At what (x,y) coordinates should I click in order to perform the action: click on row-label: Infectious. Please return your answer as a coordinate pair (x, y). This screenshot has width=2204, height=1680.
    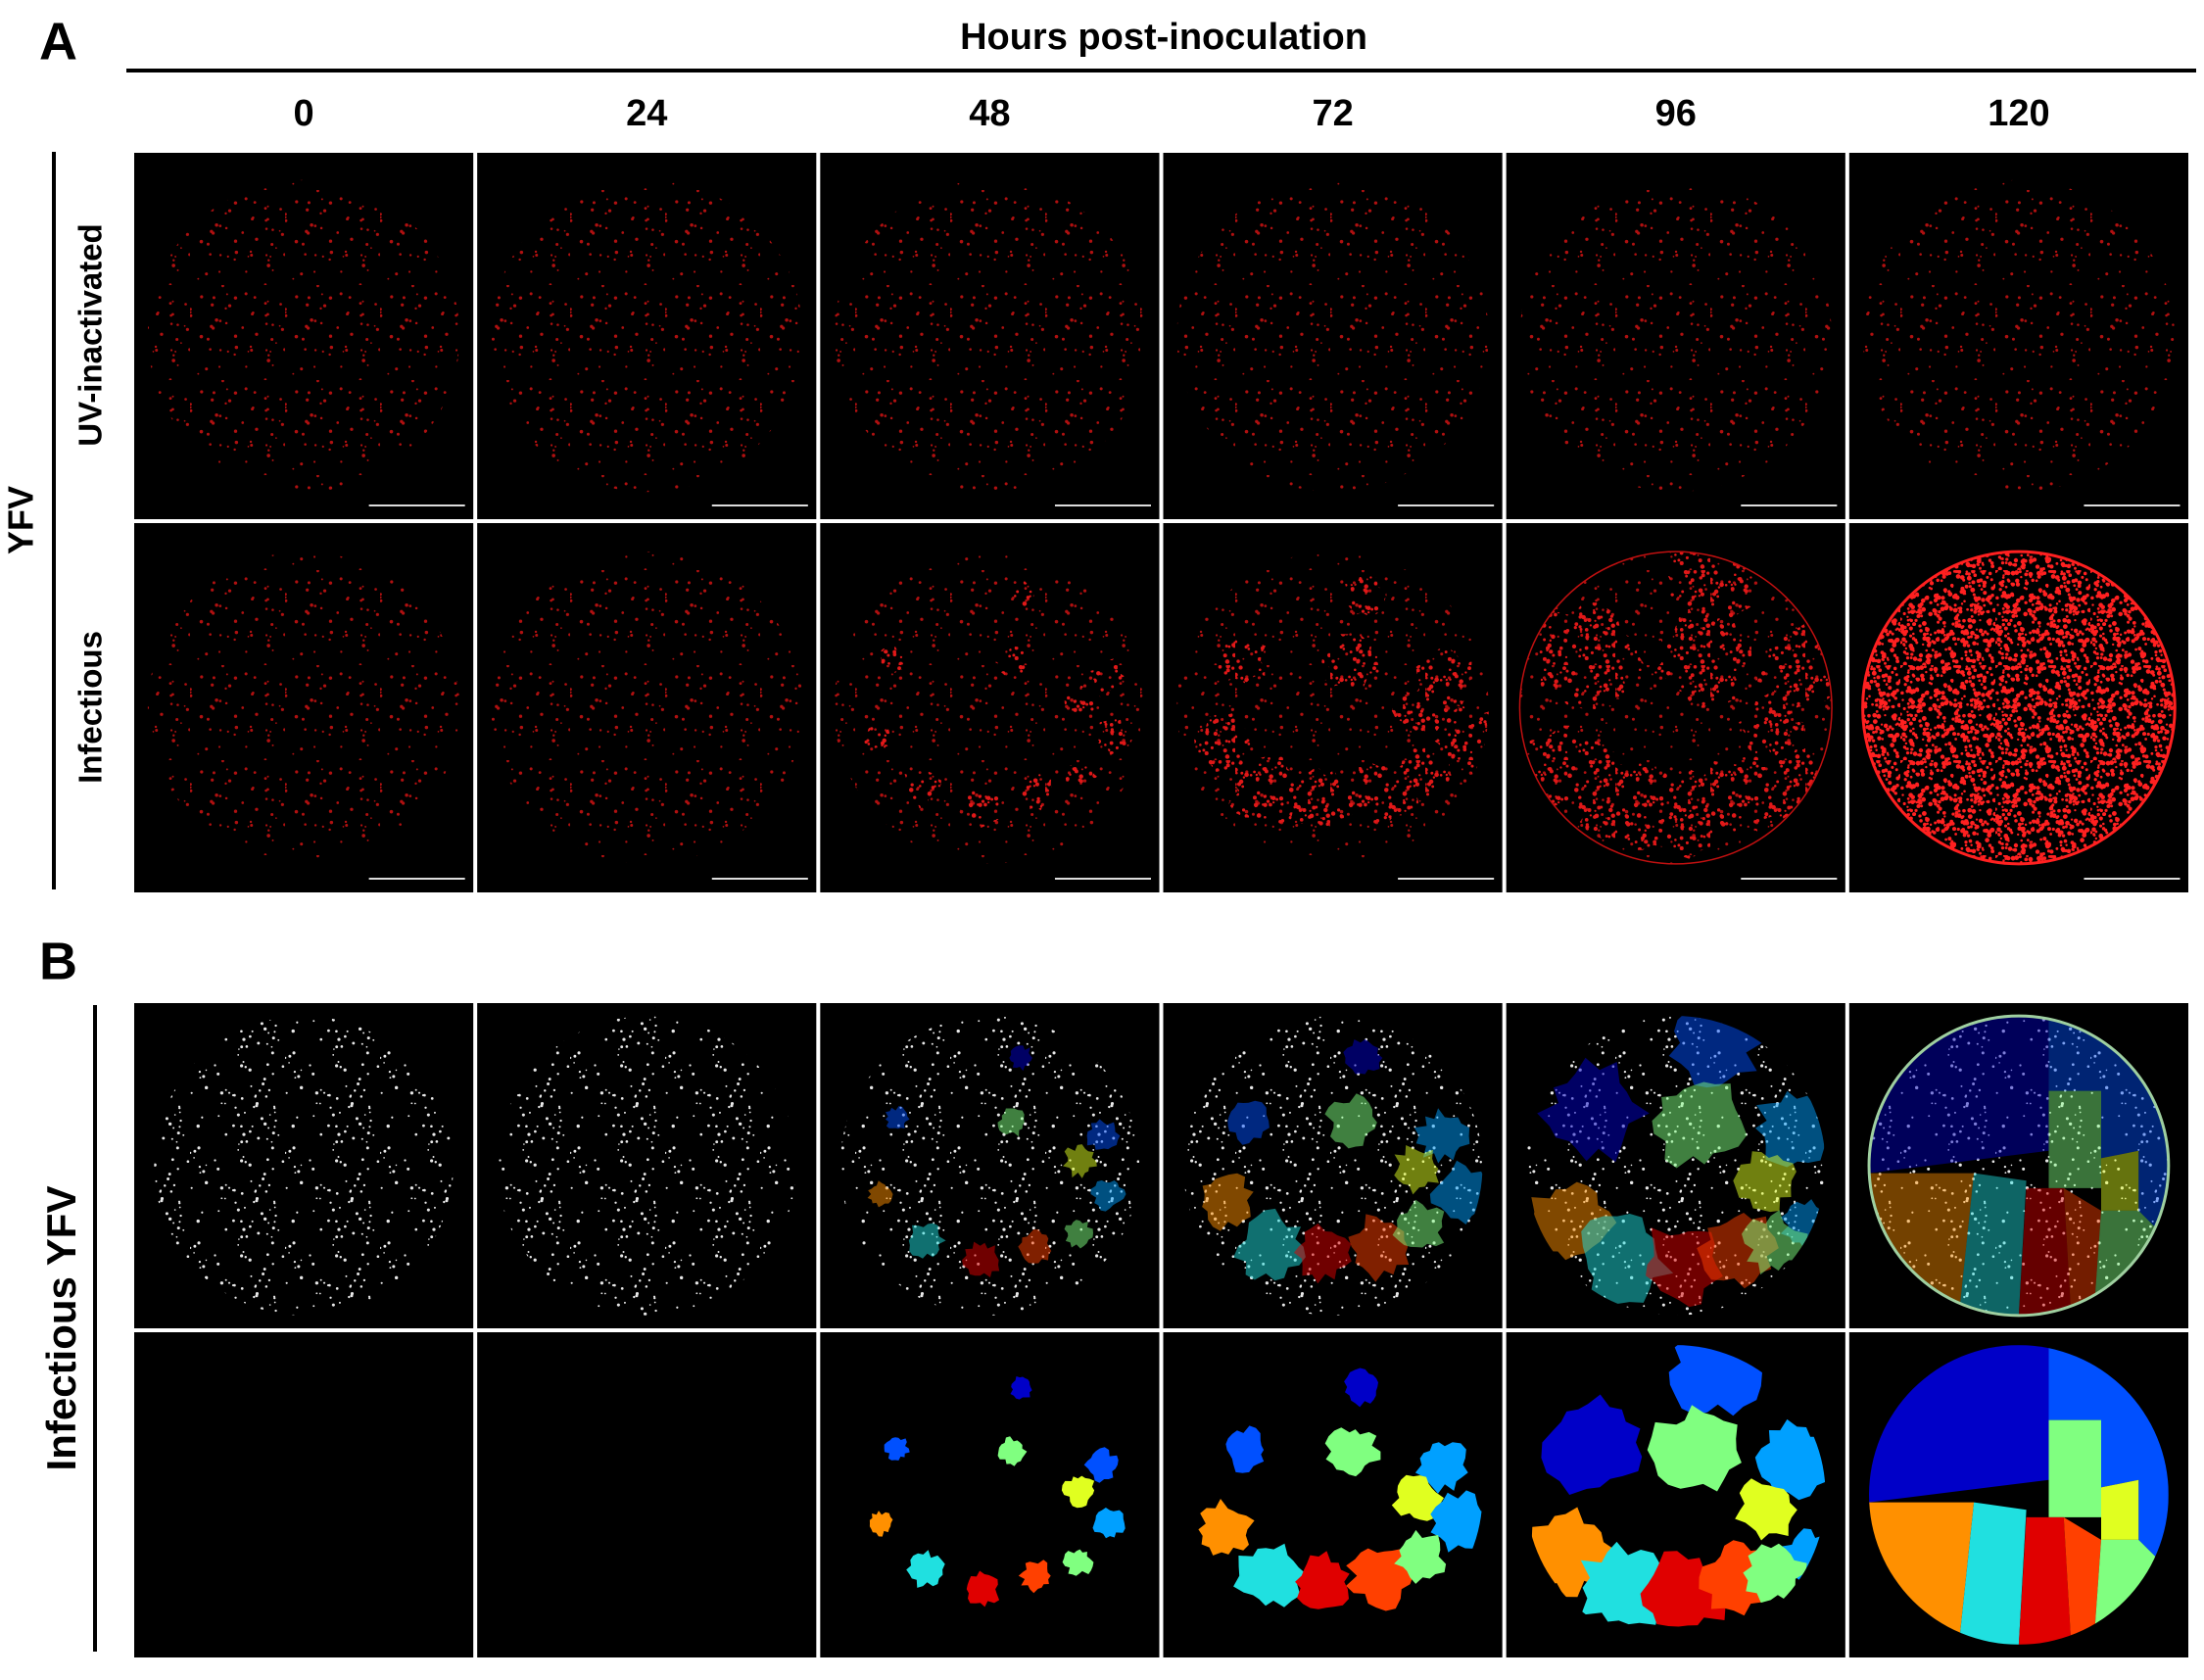
    Looking at the image, I should click on (90, 707).